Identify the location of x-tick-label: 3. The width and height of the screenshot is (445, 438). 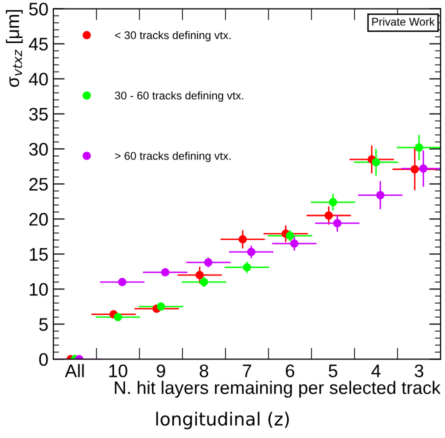
(419, 371).